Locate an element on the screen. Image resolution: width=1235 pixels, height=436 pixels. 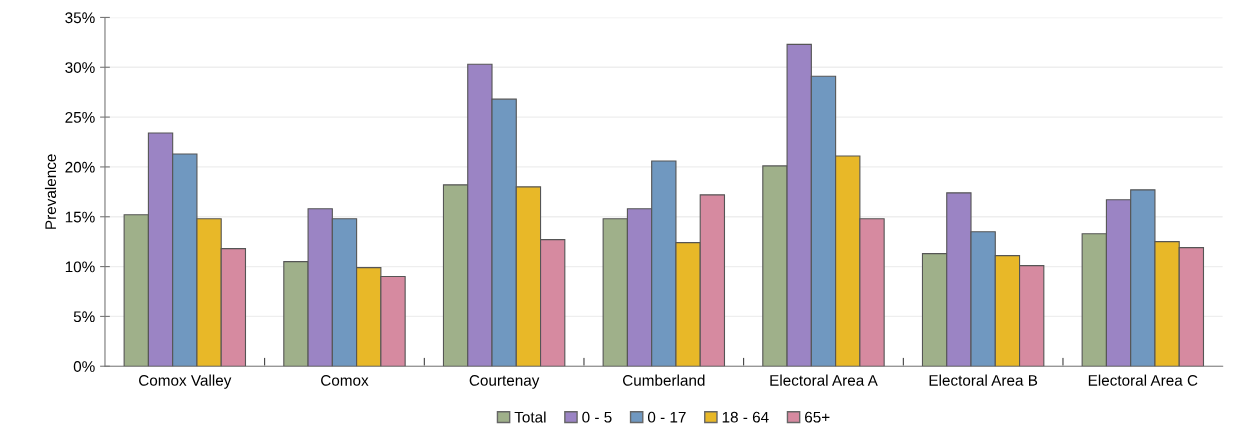
y-axis-title: Prevalence is located at coordinates (50, 191).